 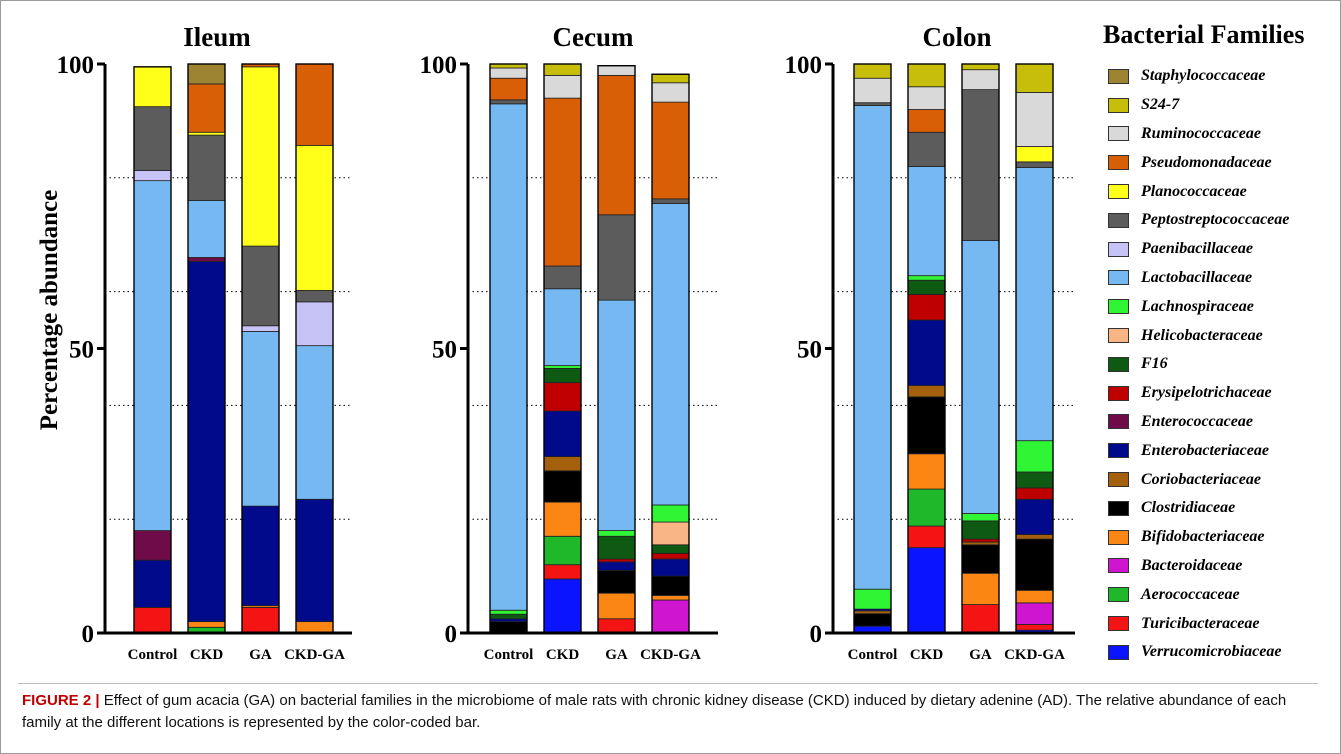 I want to click on legend-item: Peptostreptococcaceae, so click(x=1198, y=220).